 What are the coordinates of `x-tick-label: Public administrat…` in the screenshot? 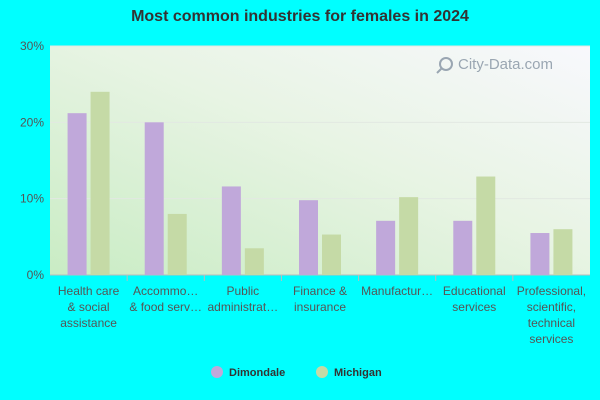 It's located at (243, 299).